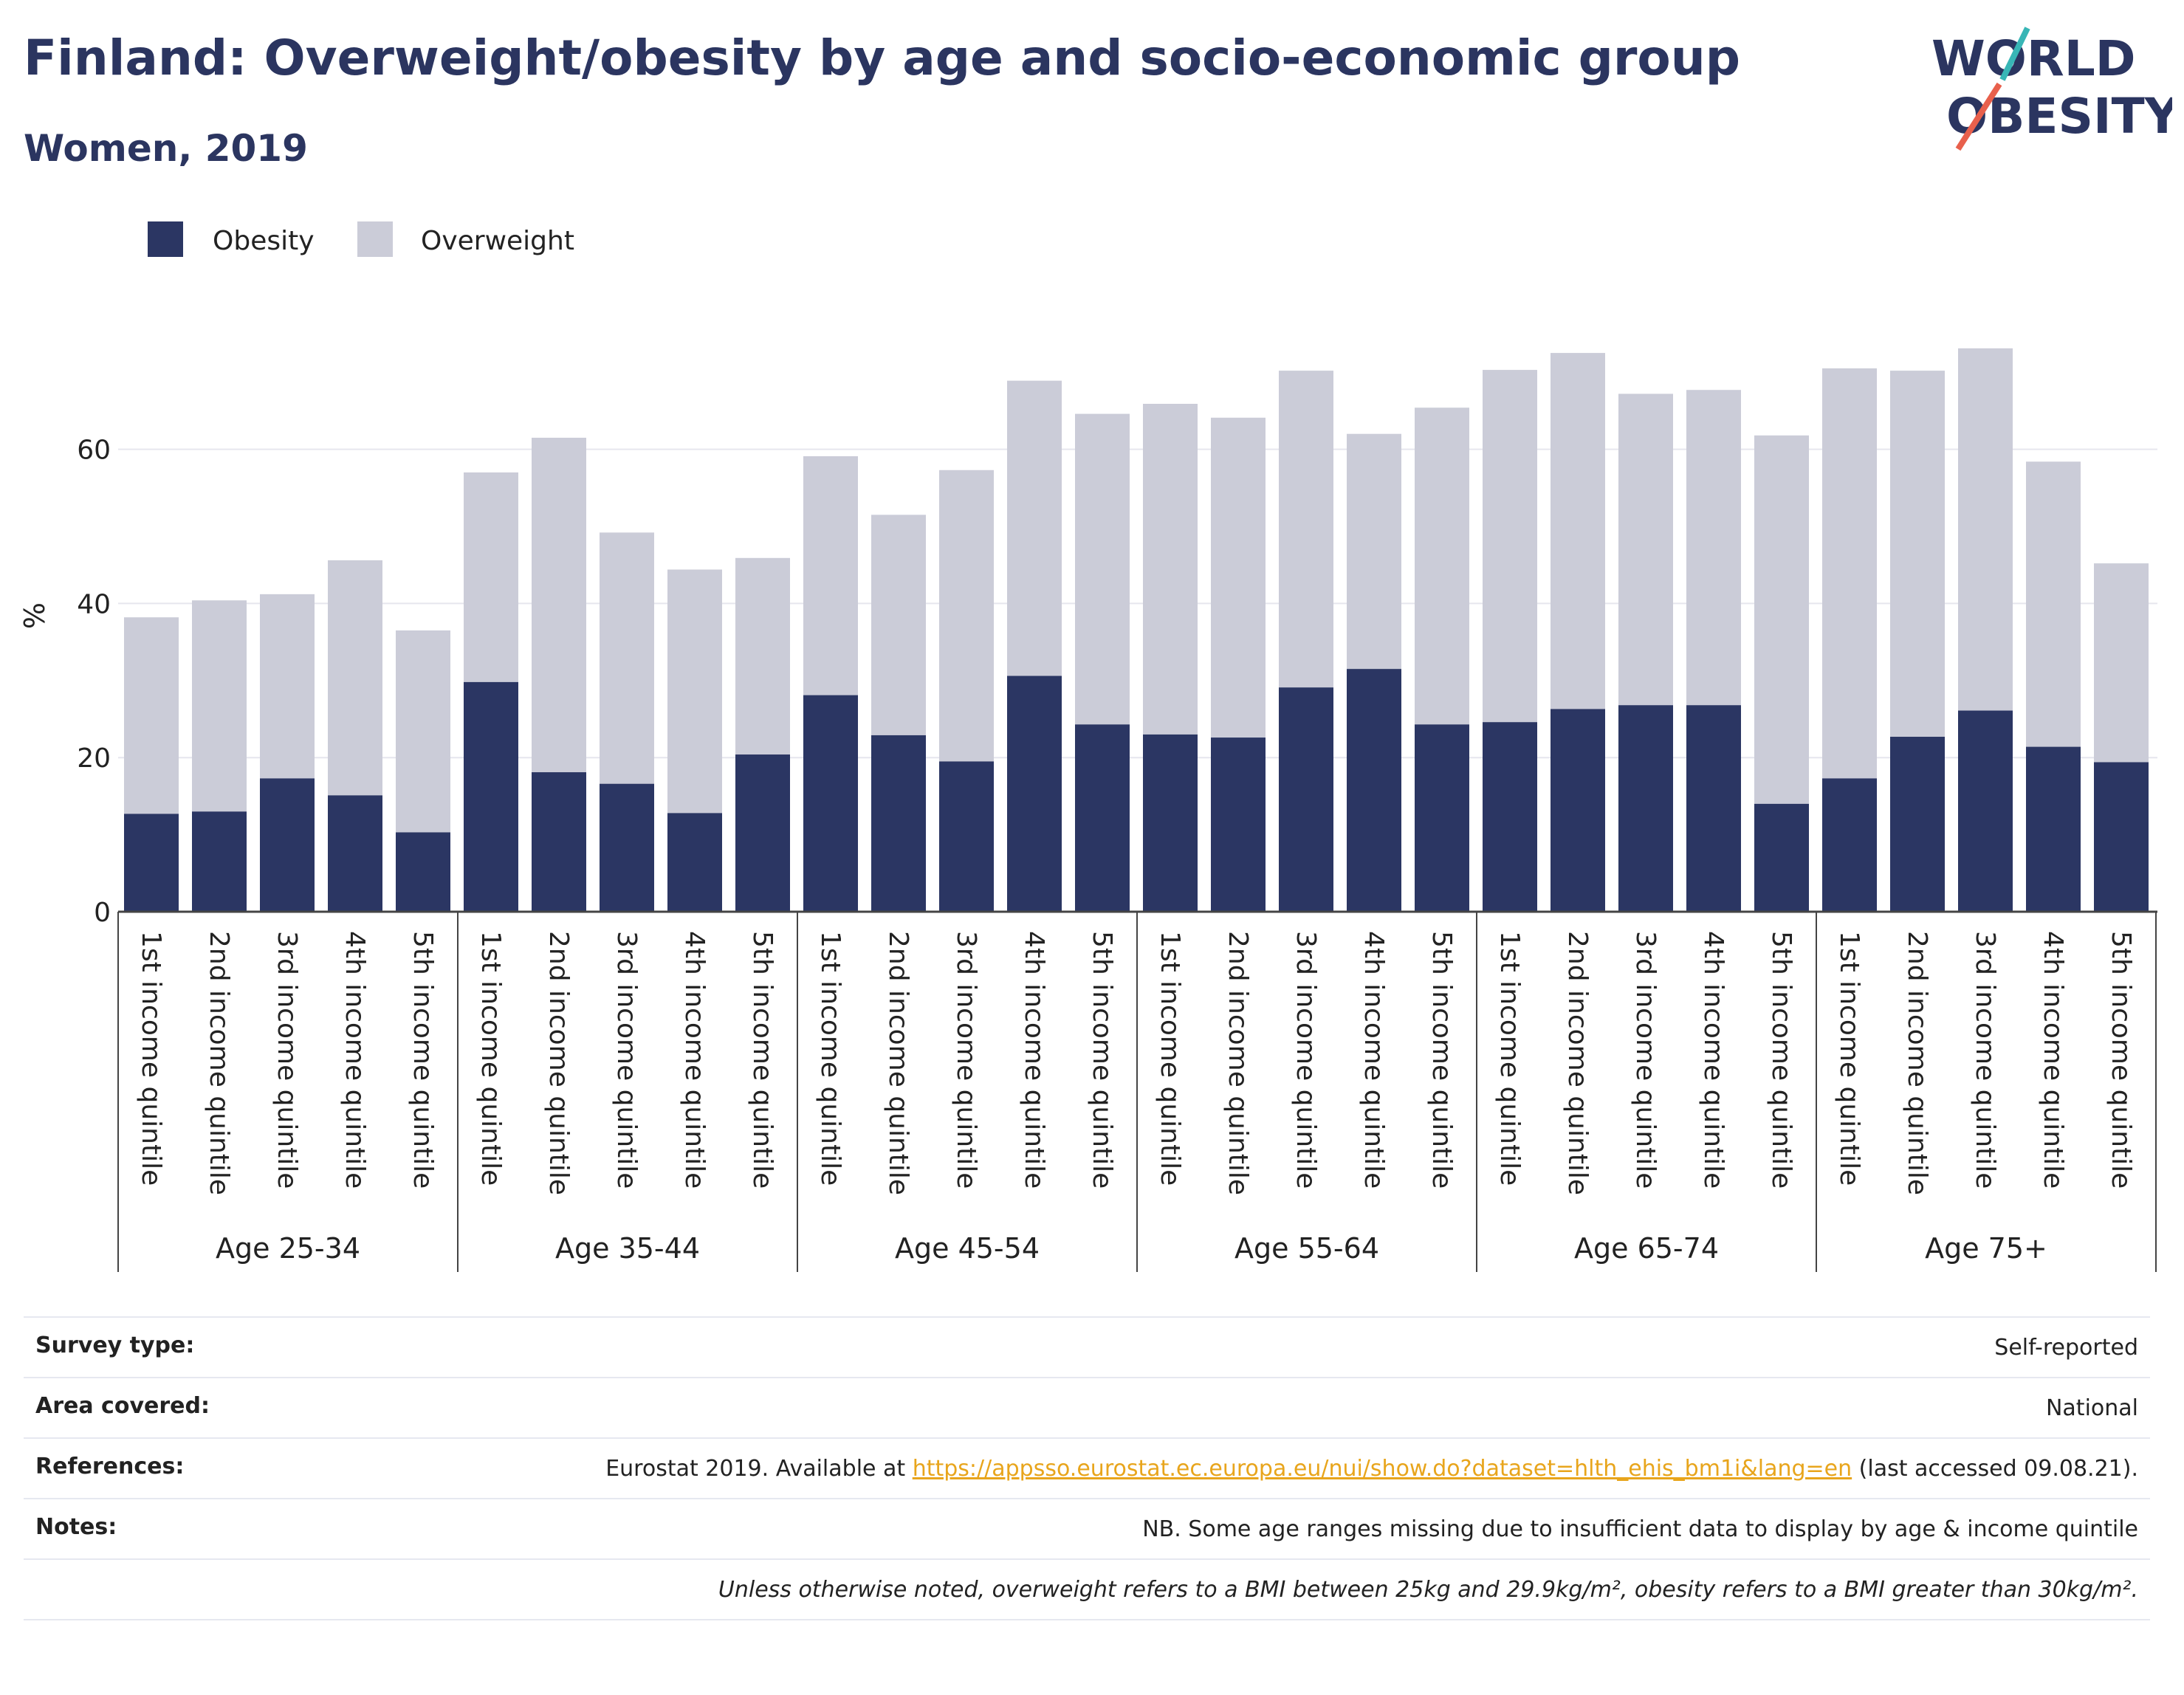  Describe the element at coordinates (110, 1466) in the screenshot. I see `references-label: References:` at that location.